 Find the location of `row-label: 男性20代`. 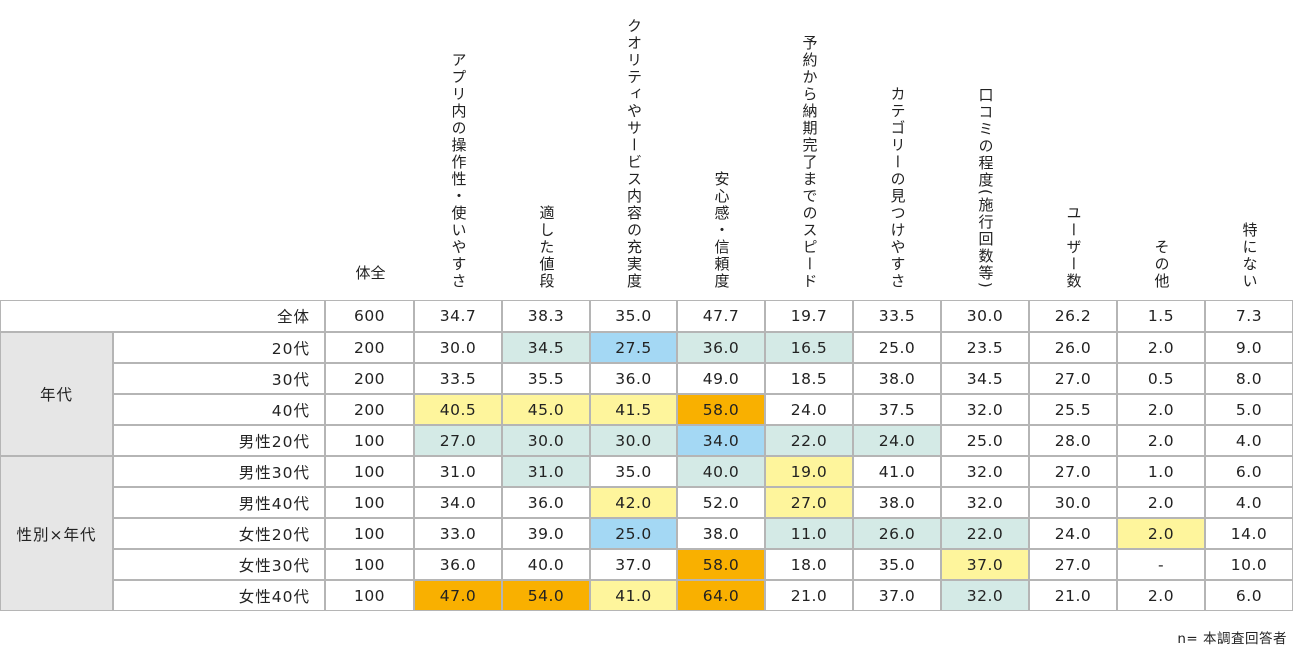

row-label: 男性20代 is located at coordinates (219, 440).